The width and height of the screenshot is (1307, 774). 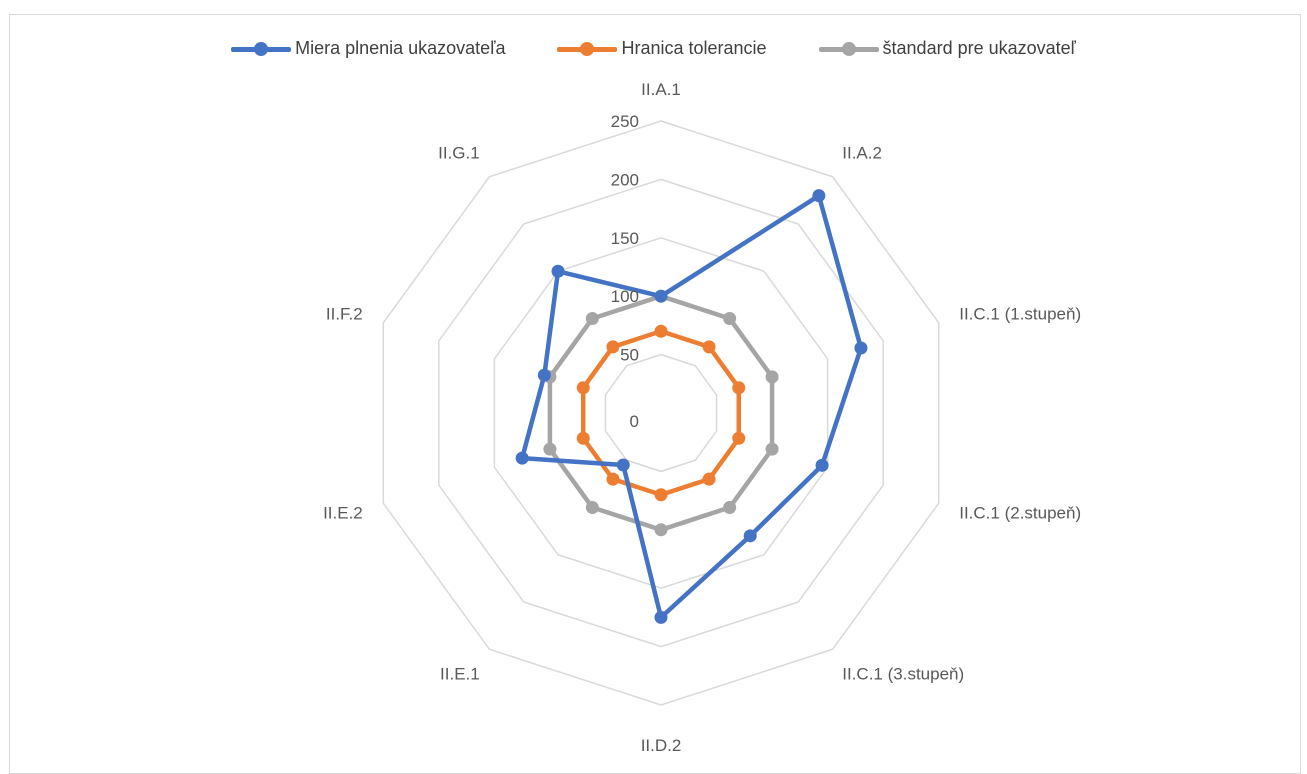 What do you see at coordinates (979, 48) in the screenshot?
I see `legend-label: štandard pre ukazovateľ` at bounding box center [979, 48].